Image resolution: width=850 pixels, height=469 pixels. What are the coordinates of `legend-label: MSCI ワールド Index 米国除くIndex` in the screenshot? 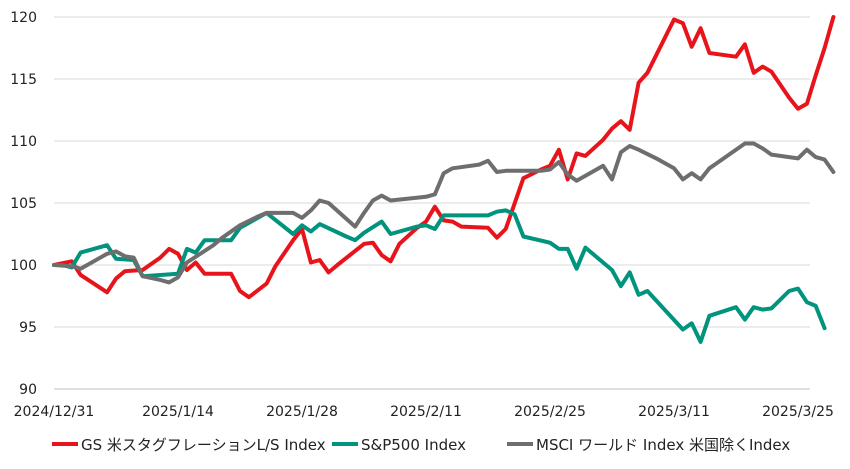 It's located at (663, 445).